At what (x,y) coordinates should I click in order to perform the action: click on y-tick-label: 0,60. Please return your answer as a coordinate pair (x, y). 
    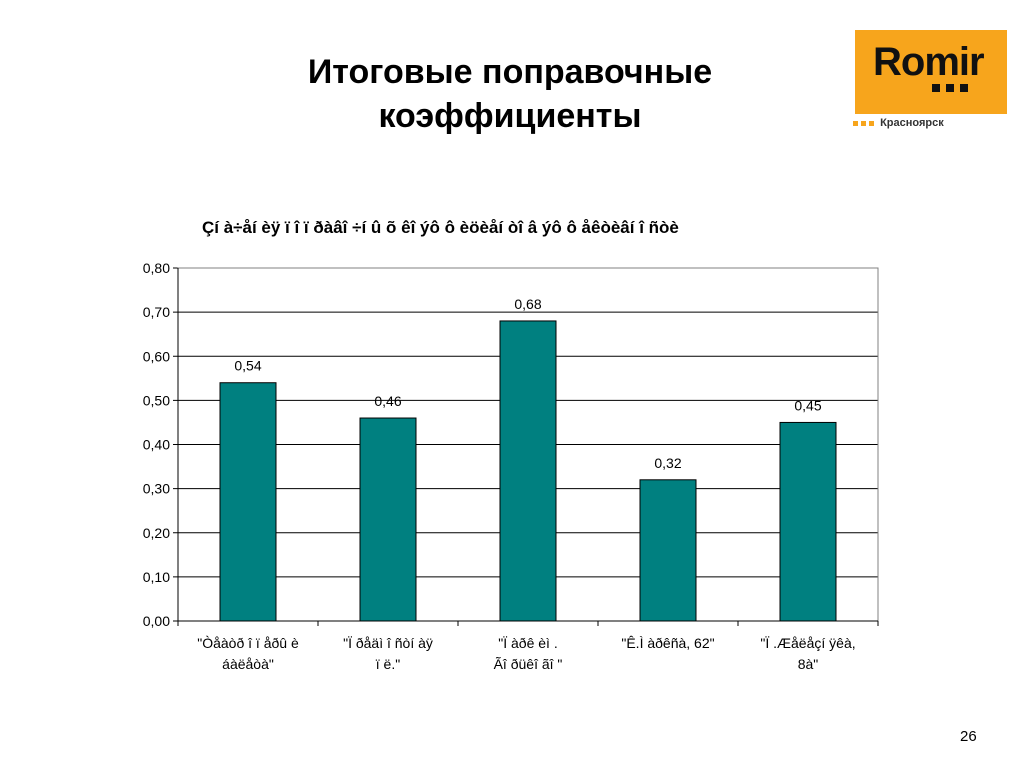
    Looking at the image, I should click on (156, 356).